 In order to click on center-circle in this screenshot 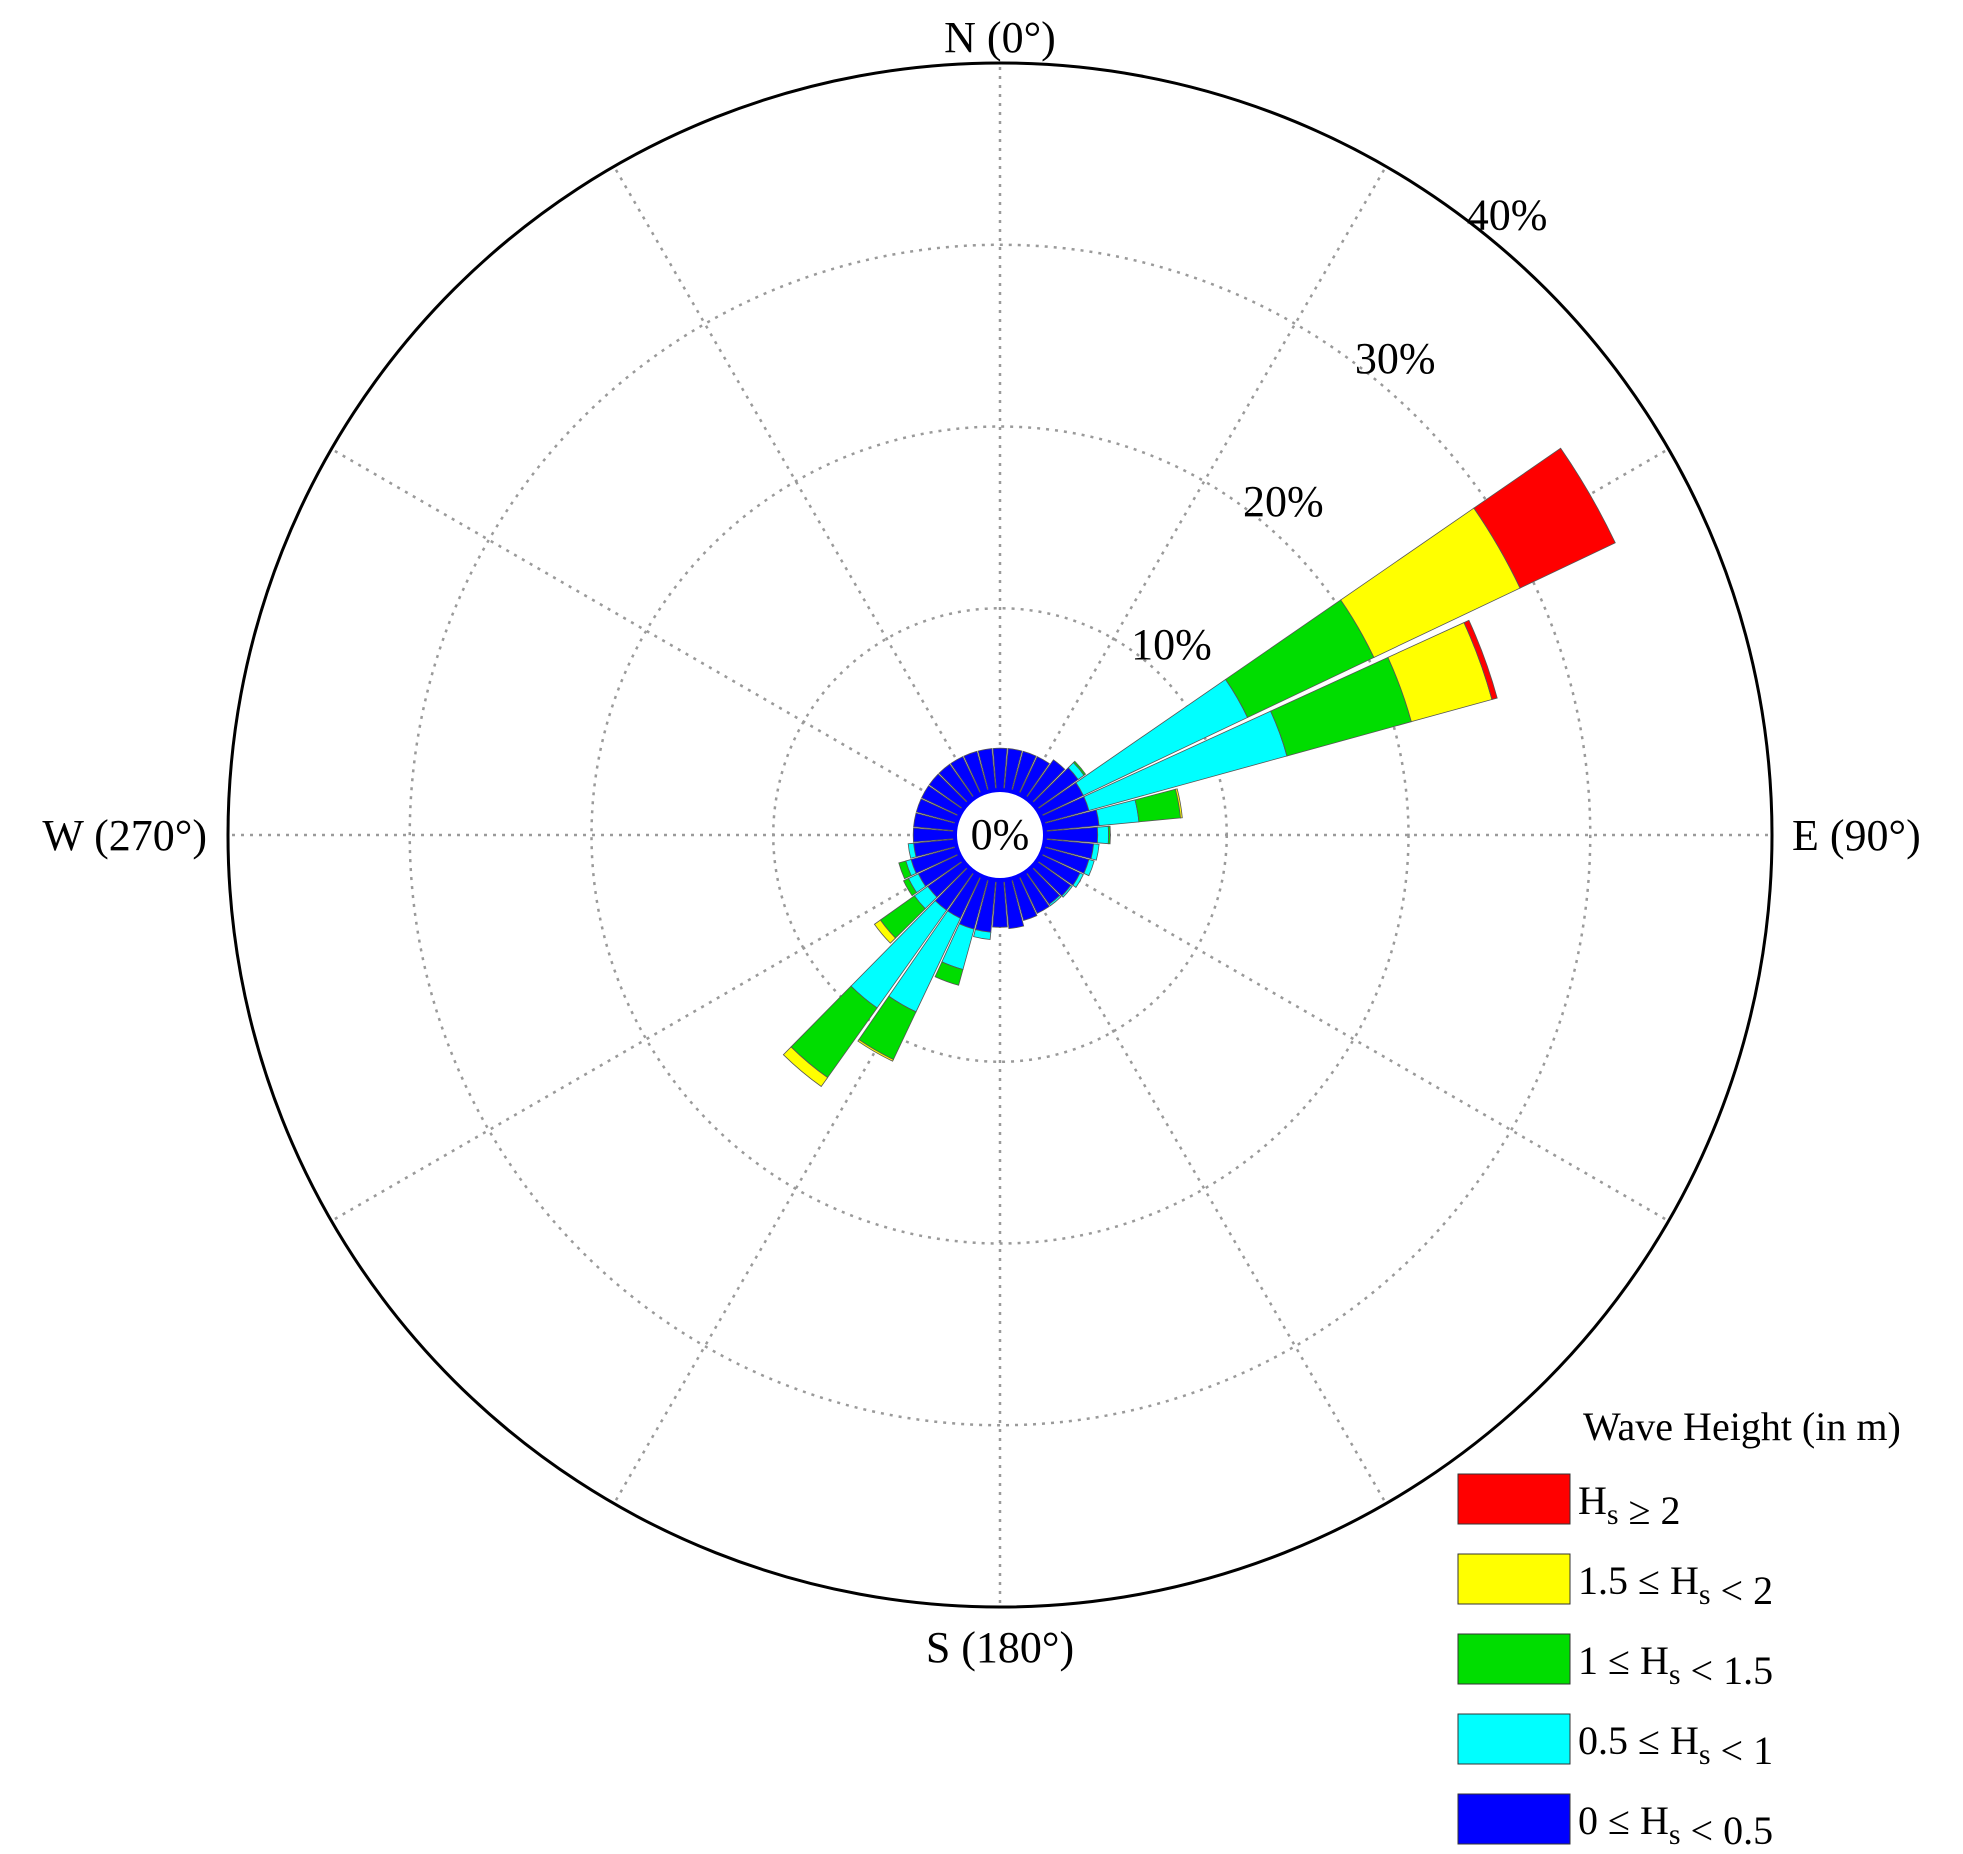, I will do `click(1000, 835)`.